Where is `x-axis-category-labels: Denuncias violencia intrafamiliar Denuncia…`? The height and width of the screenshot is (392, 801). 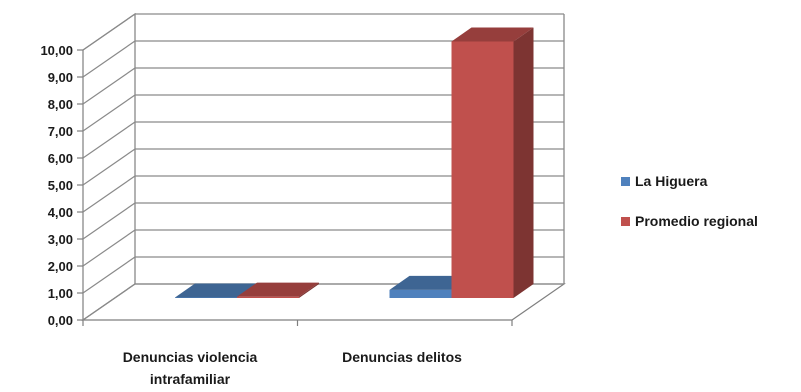
x-axis-category-labels: Denuncias violencia intrafamiliar Denuncia… is located at coordinates (292, 368).